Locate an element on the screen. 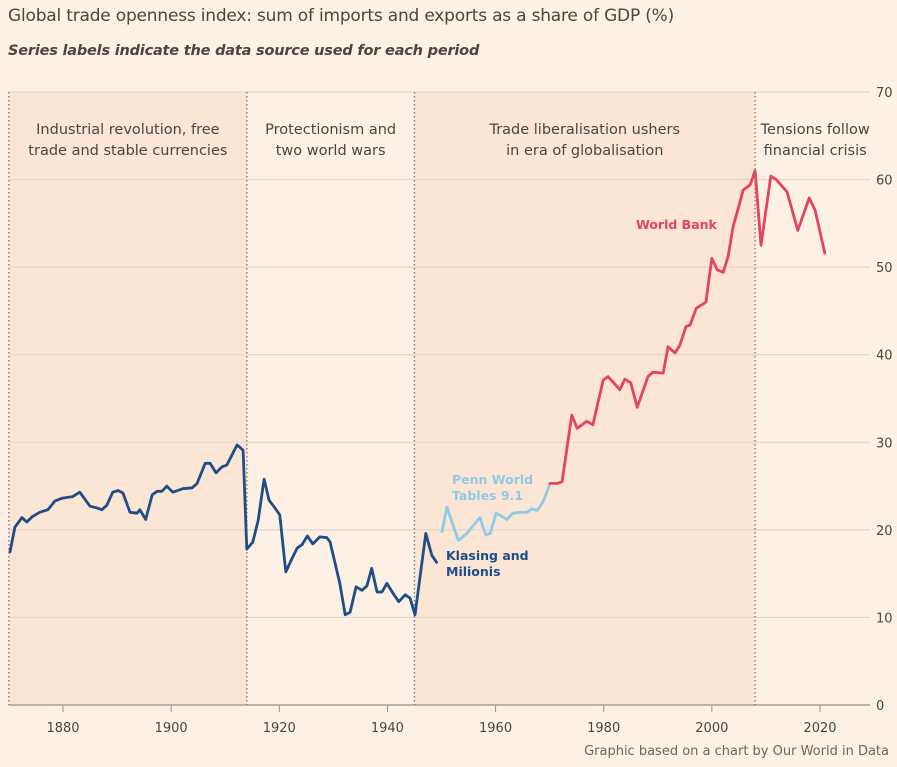 The width and height of the screenshot is (897, 767). period-label: financial crisis is located at coordinates (815, 151).